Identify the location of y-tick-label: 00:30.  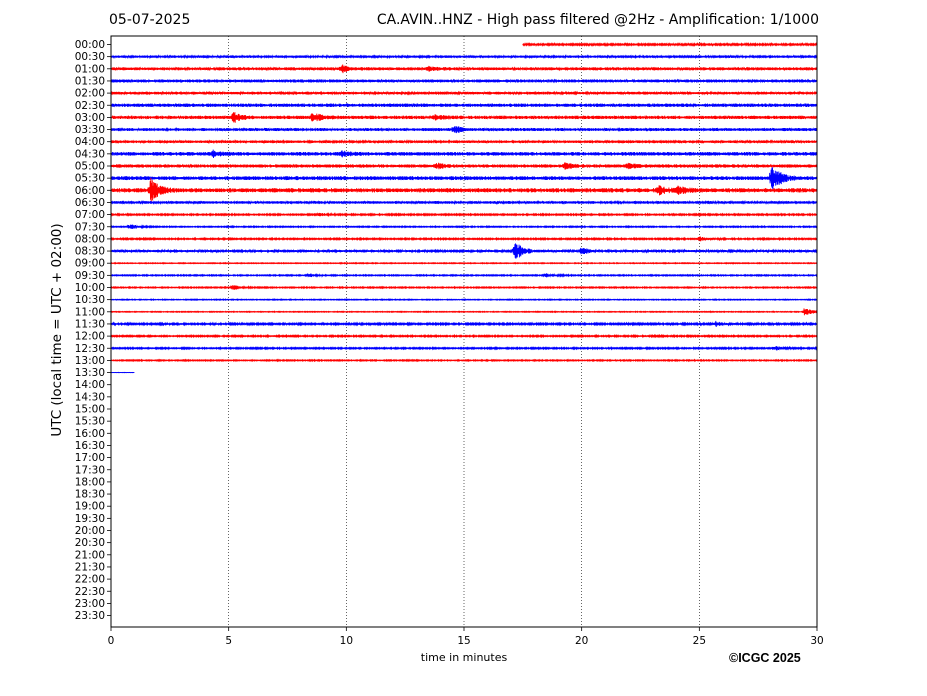
(90, 57).